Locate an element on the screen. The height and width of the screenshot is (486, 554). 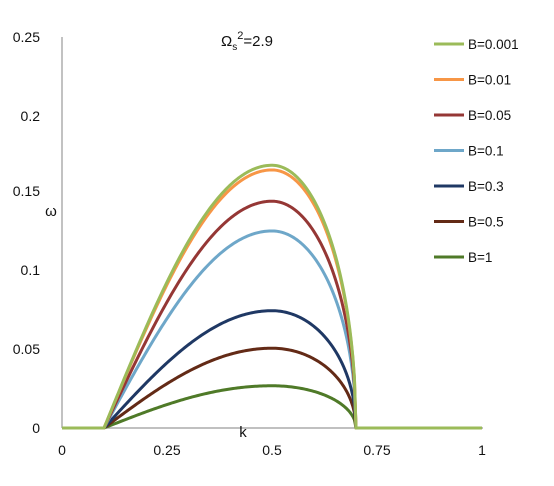
y-tick-label: 0.2 is located at coordinates (31, 116).